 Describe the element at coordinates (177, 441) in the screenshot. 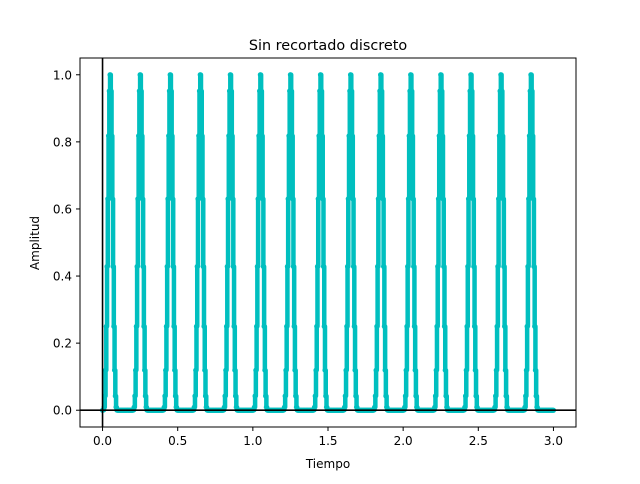

I see `x-tick-label: 0.5` at that location.